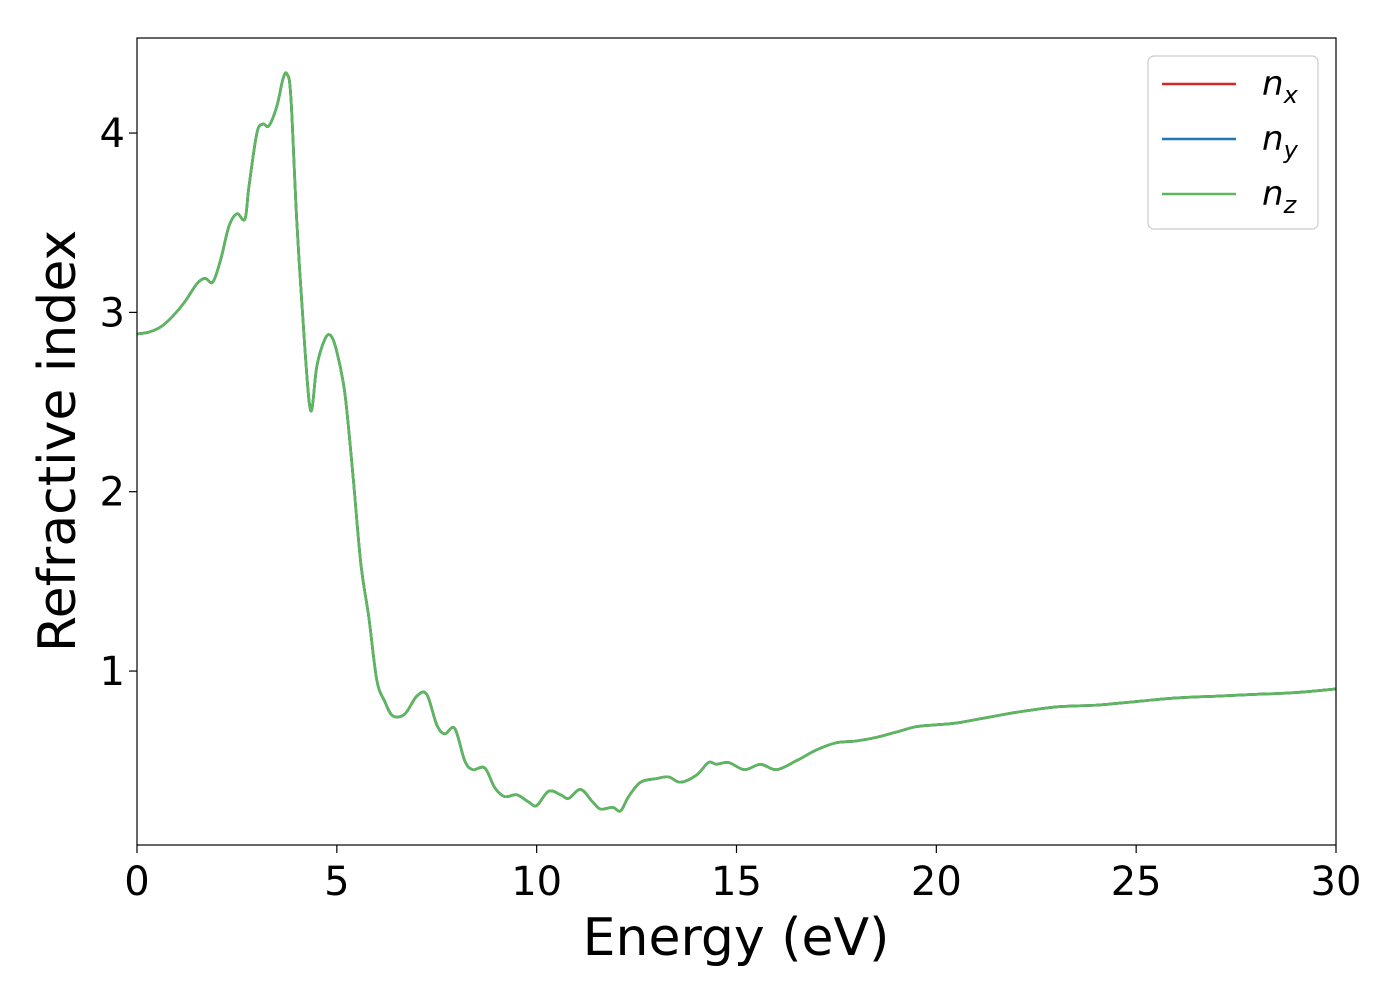 This screenshot has height=1000, width=1400. What do you see at coordinates (118, 403) in the screenshot?
I see `y-axis-ticks: 1 2 3 4` at bounding box center [118, 403].